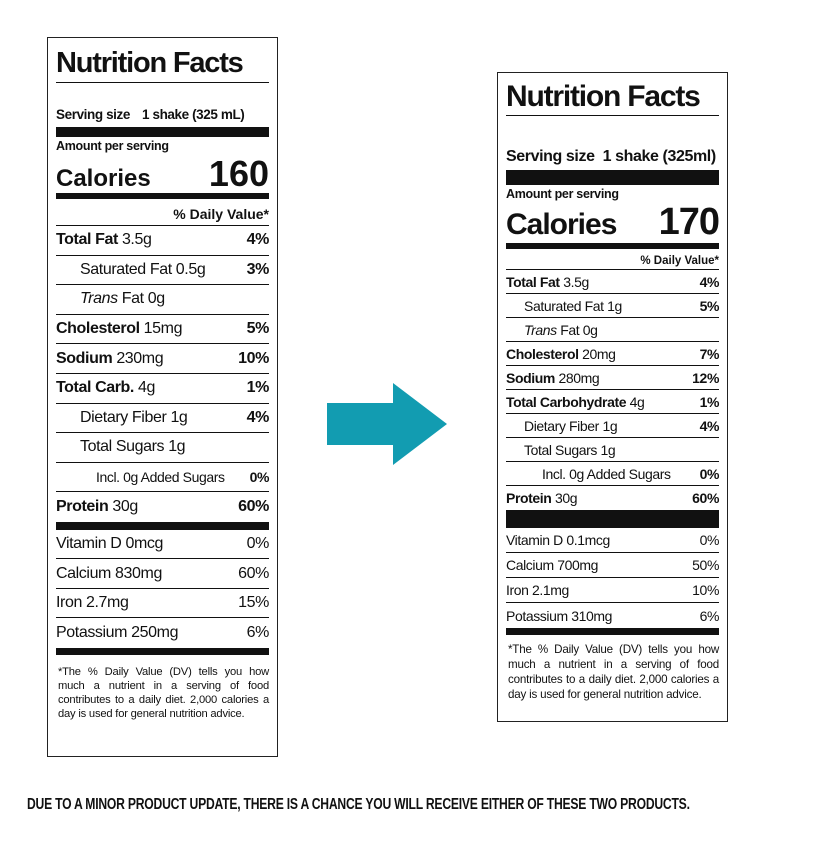  Describe the element at coordinates (533, 281) in the screenshot. I see `nutrient-name: Total Fat` at that location.